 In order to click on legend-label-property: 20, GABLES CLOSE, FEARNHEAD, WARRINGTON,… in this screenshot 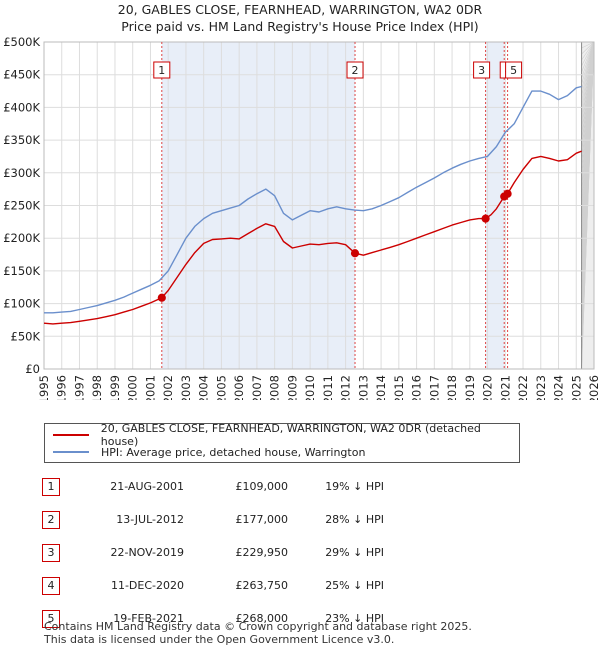, I will do `click(290, 435)`.